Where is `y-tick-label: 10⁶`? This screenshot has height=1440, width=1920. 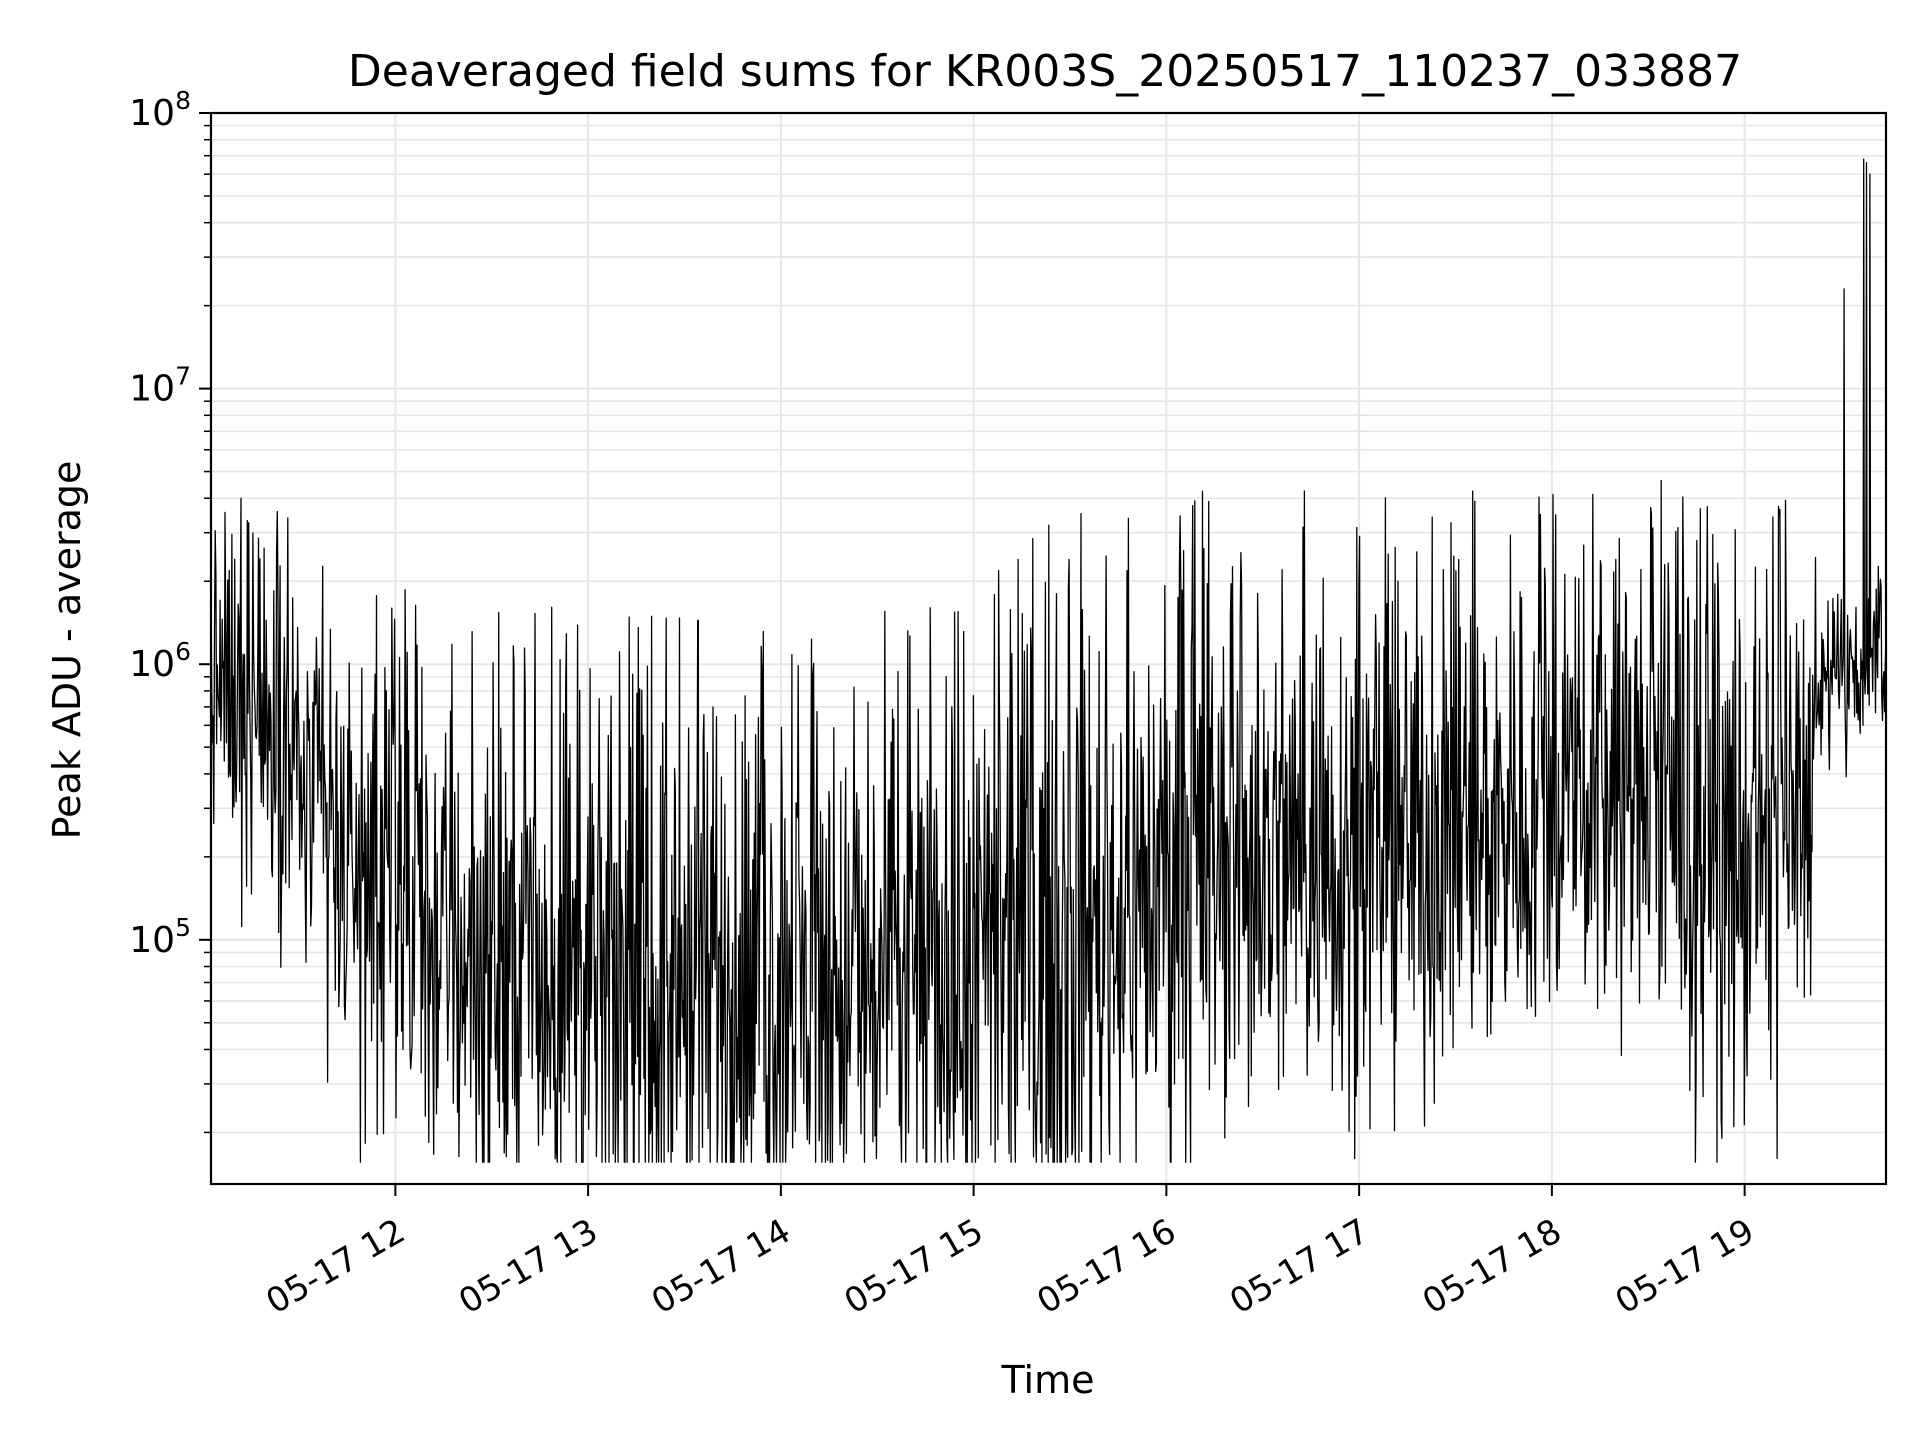
y-tick-label: 10⁶ is located at coordinates (160, 661).